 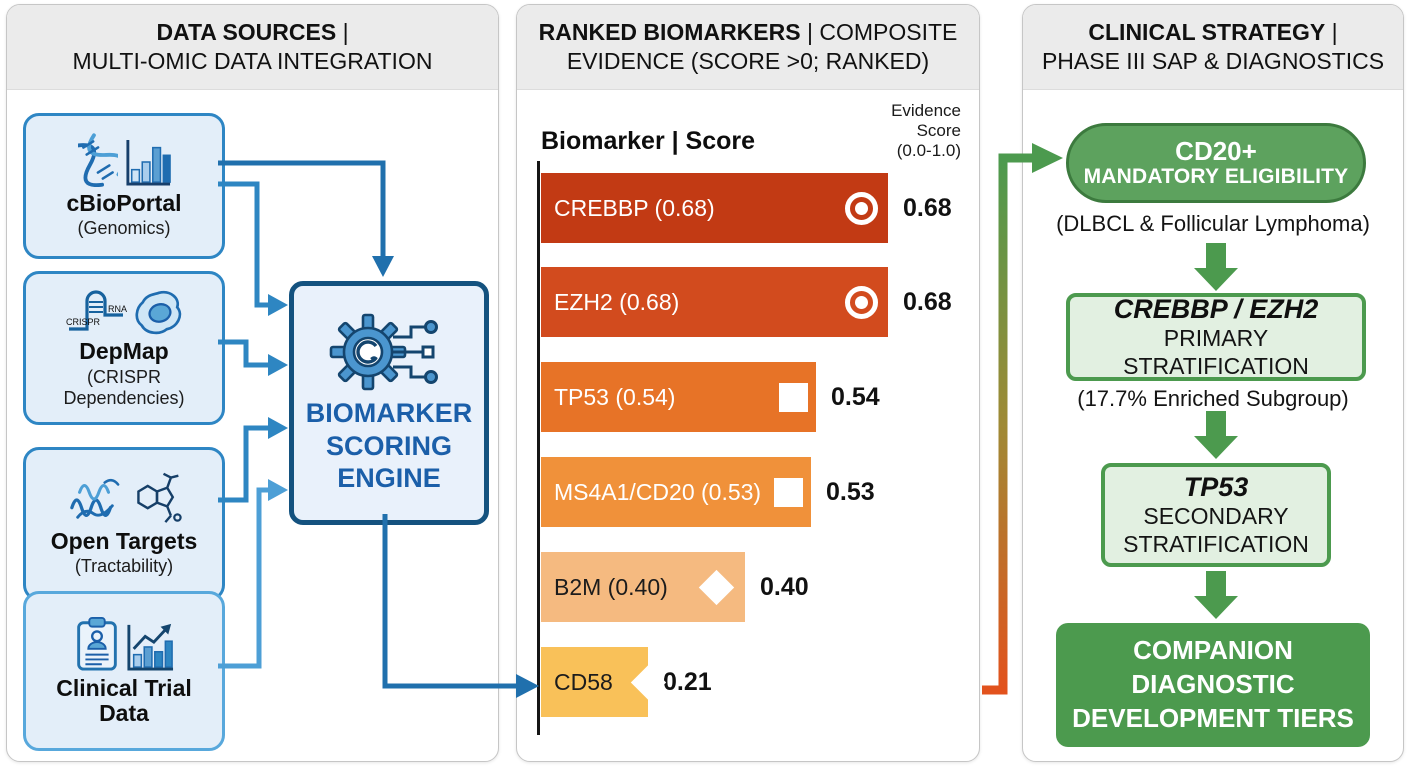 I want to click on cbioportal-icons, so click(x=124, y=160).